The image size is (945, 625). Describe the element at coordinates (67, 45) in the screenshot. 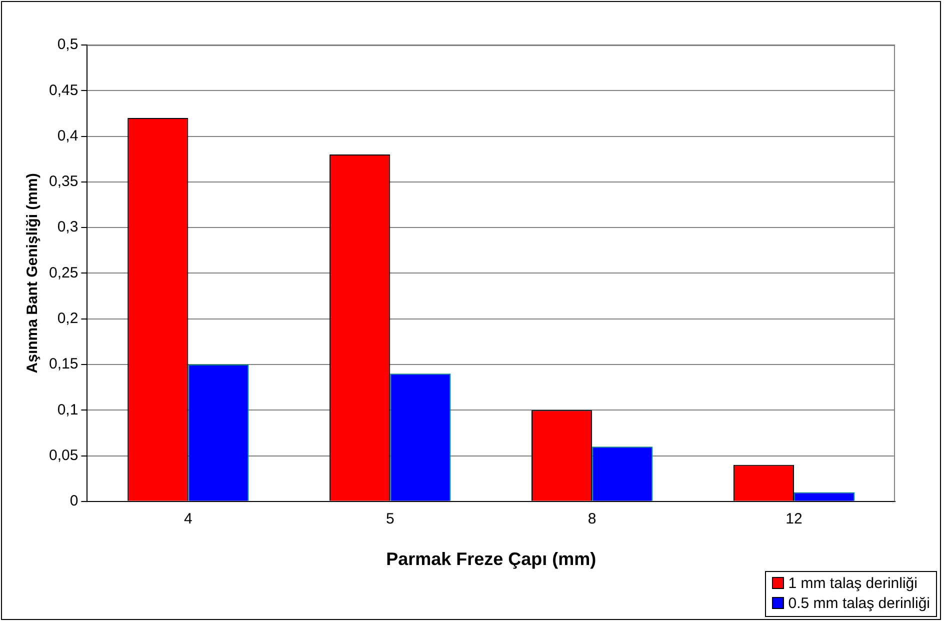

I see `y-tick-label: 0,5` at that location.